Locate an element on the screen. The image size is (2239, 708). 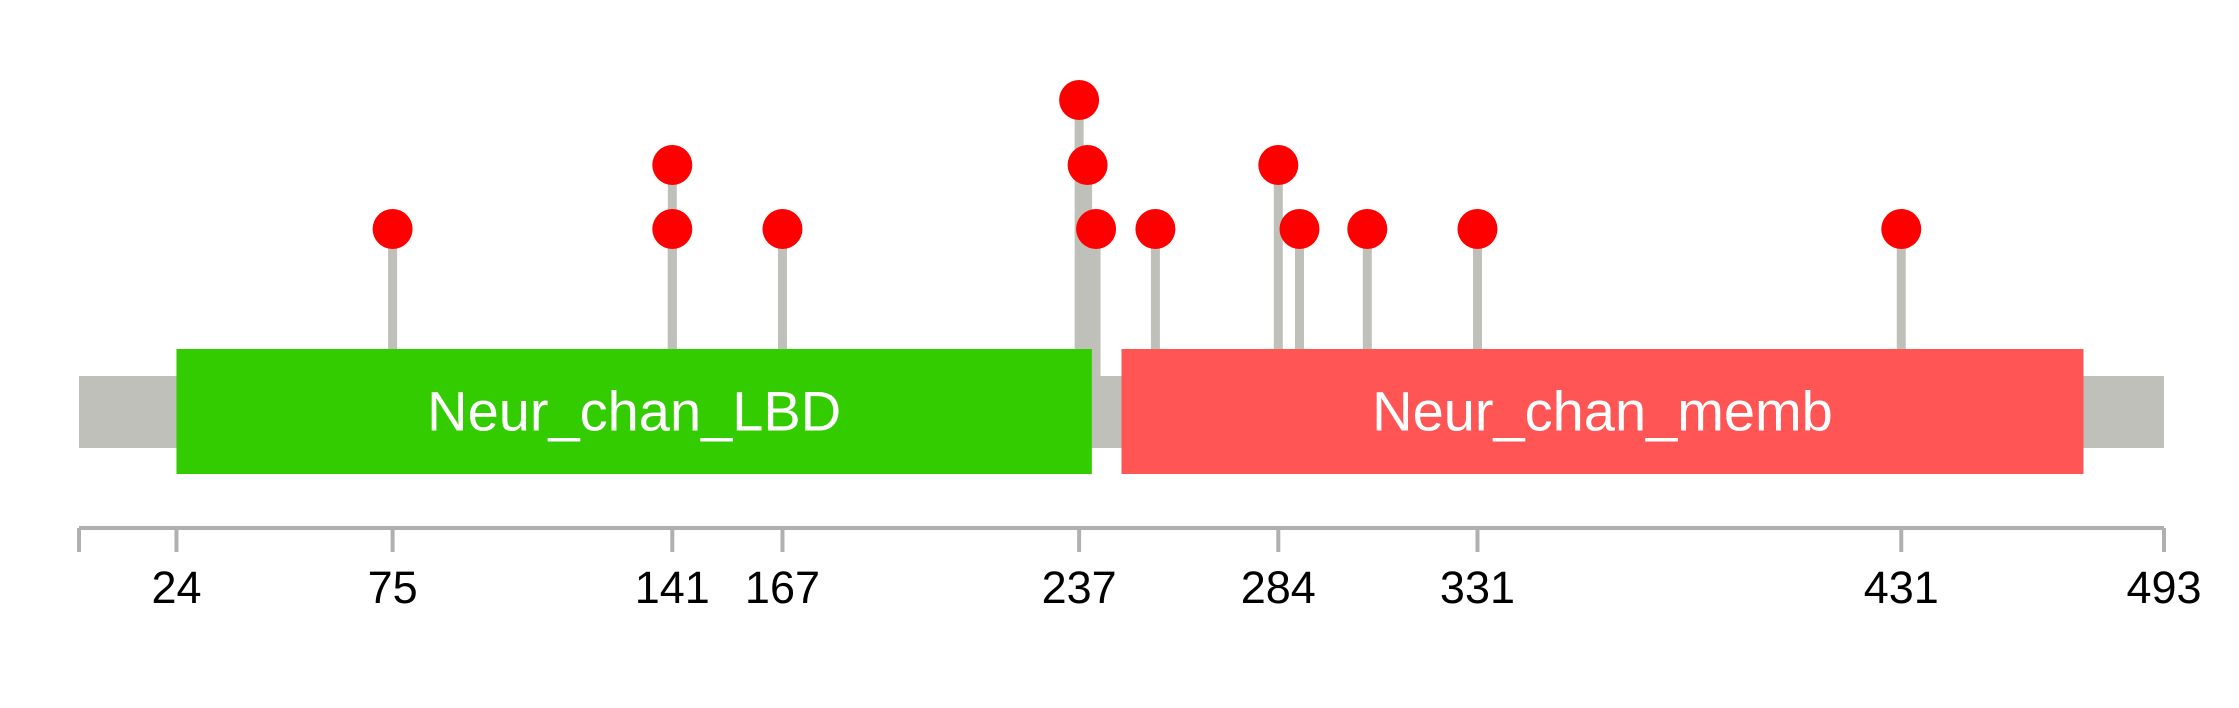
axis-tick-label: 284 is located at coordinates (1278, 587).